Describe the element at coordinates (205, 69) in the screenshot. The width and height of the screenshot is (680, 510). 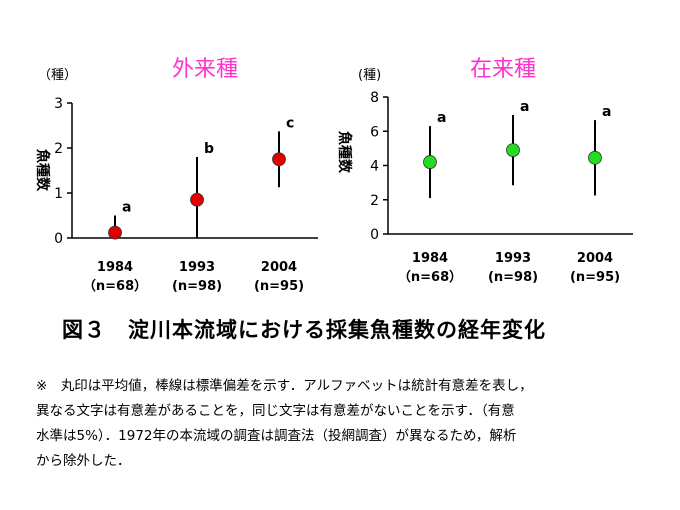
I see `chart-title: 外来種` at that location.